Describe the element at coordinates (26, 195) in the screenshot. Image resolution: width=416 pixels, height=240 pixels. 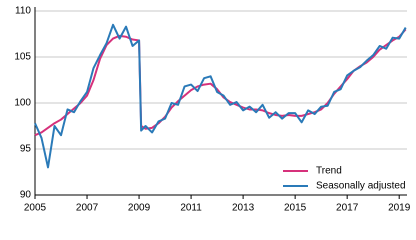
I see `y-tick-label: 90` at that location.